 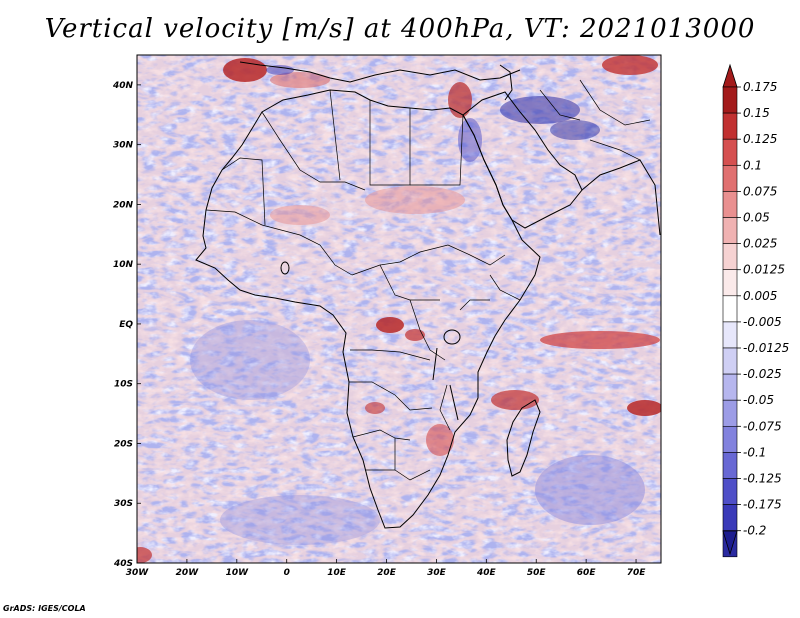 I want to click on arabia-coastline, so click(x=522, y=160).